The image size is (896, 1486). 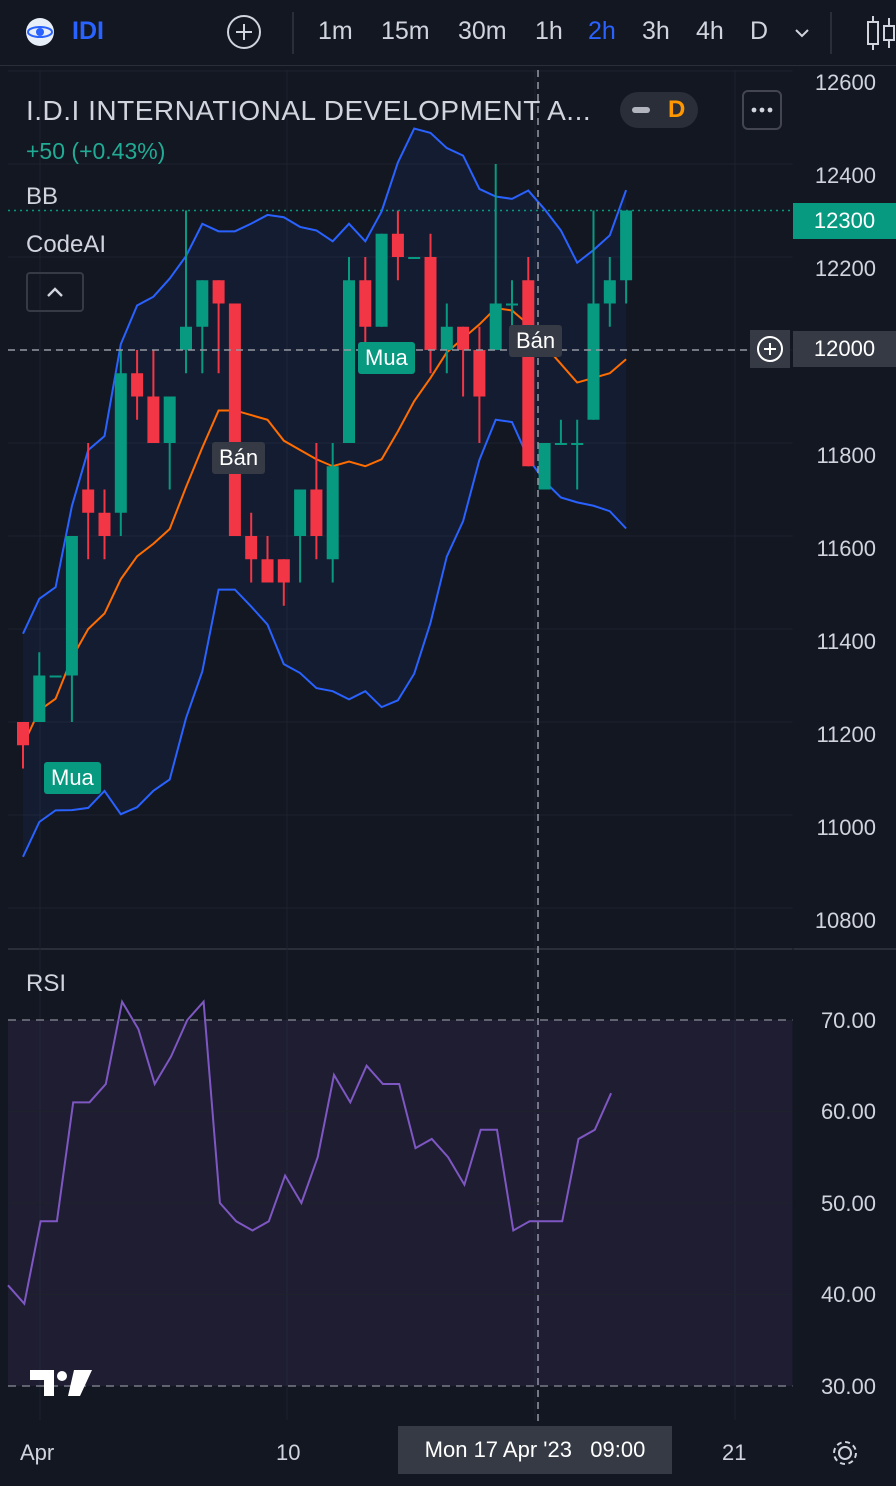 What do you see at coordinates (641, 110) in the screenshot?
I see `pill-icon` at bounding box center [641, 110].